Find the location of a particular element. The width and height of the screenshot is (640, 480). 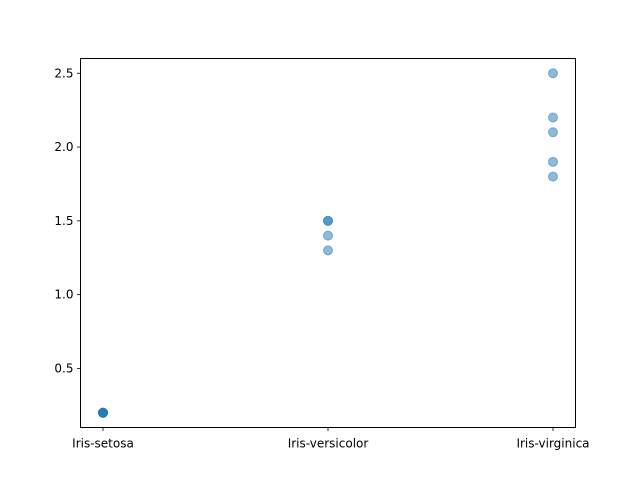

x-tick-label: Iris-virginica is located at coordinates (552, 444).